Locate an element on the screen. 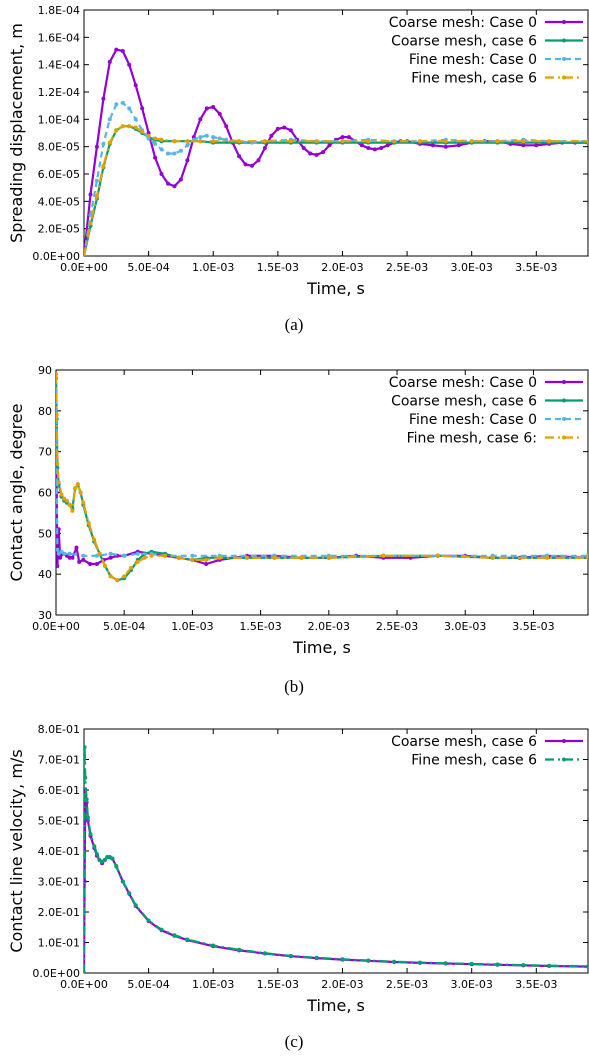  legend-label: Fine mesh, case 6 is located at coordinates (474, 761).